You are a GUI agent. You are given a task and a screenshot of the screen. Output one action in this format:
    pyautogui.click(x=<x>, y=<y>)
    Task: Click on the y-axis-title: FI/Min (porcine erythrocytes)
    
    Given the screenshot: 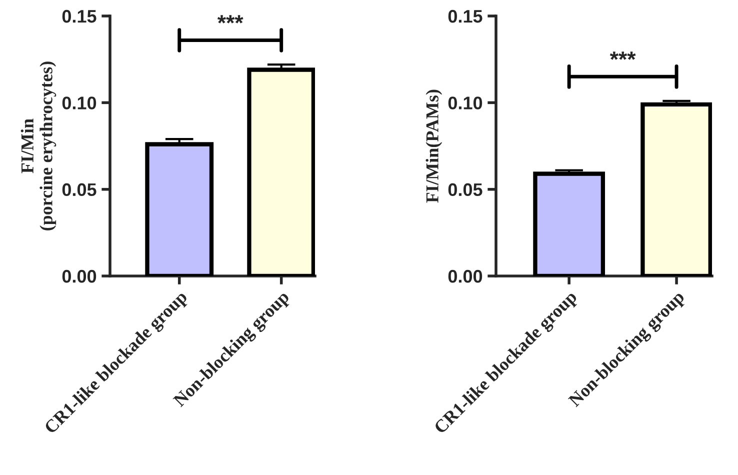 What is the action you would take?
    pyautogui.click(x=38, y=146)
    